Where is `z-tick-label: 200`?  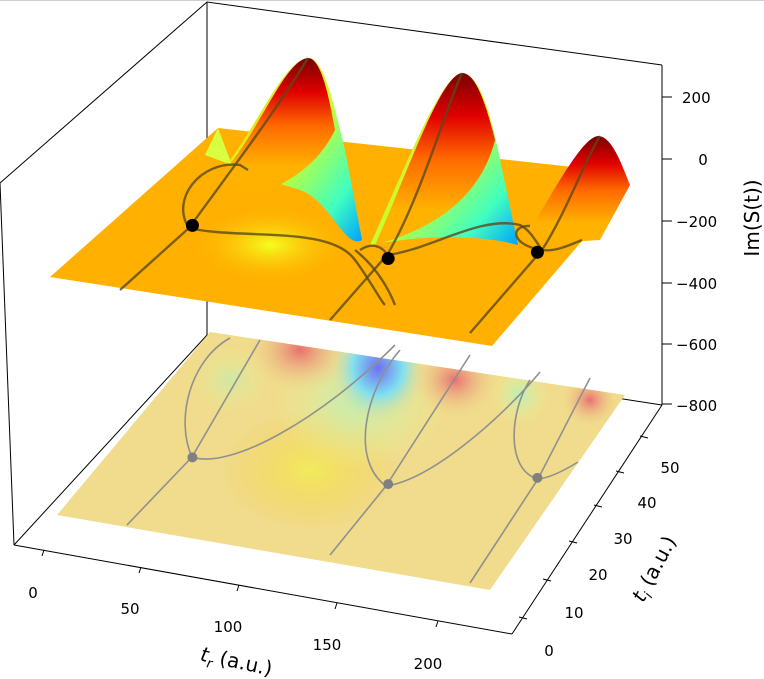 z-tick-label: 200 is located at coordinates (696, 98).